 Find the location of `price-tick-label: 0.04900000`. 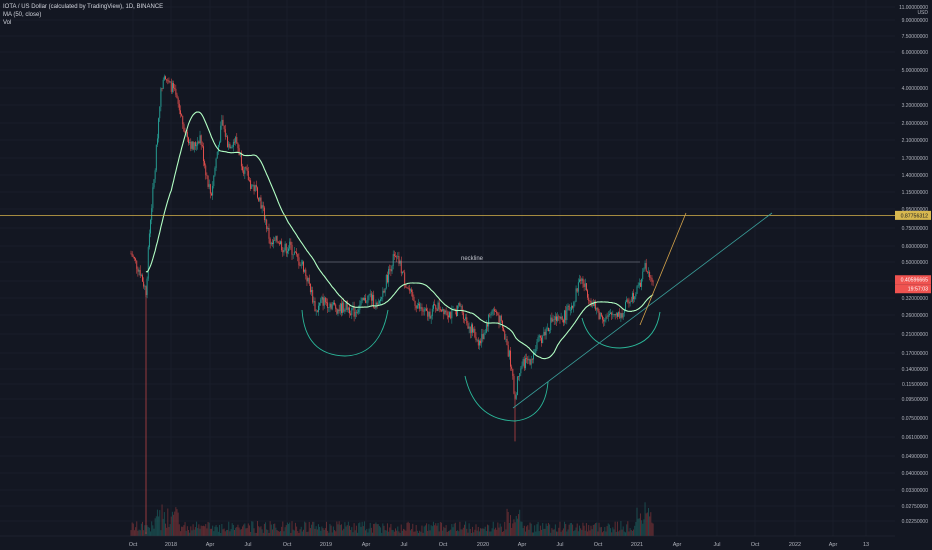

price-tick-label: 0.04900000 is located at coordinates (915, 457).